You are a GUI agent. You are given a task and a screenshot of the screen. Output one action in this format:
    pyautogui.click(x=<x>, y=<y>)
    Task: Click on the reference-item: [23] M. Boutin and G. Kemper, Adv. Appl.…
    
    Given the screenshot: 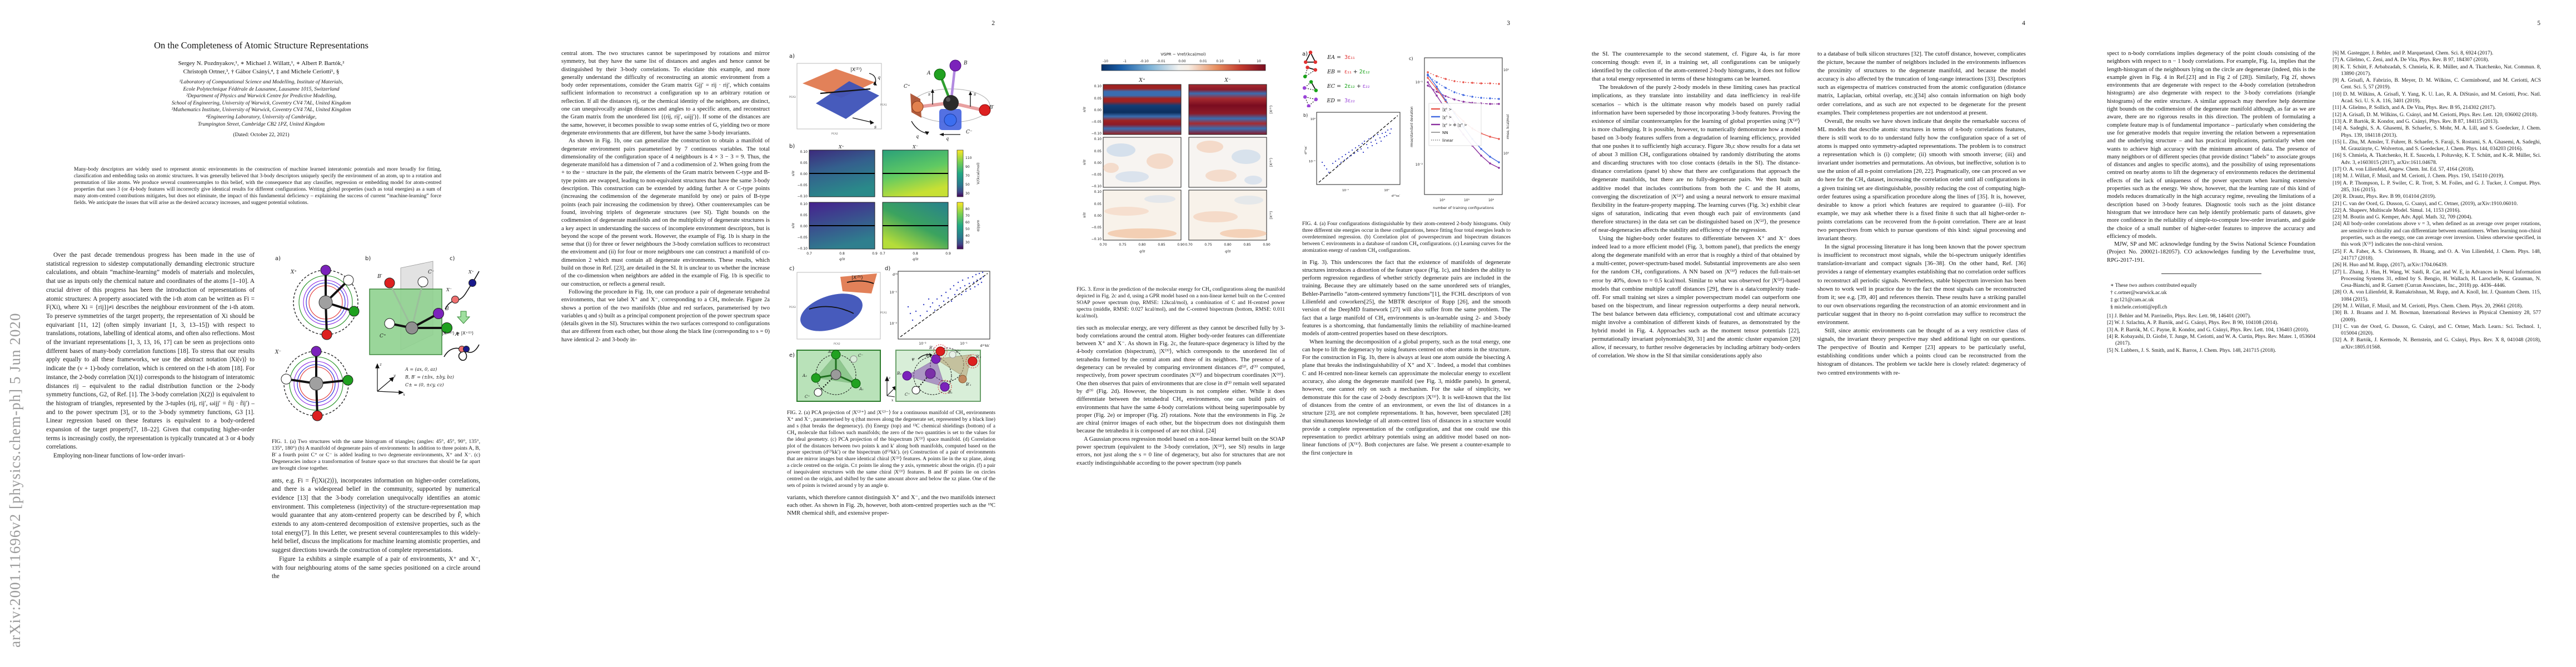 What is the action you would take?
    pyautogui.click(x=2403, y=217)
    